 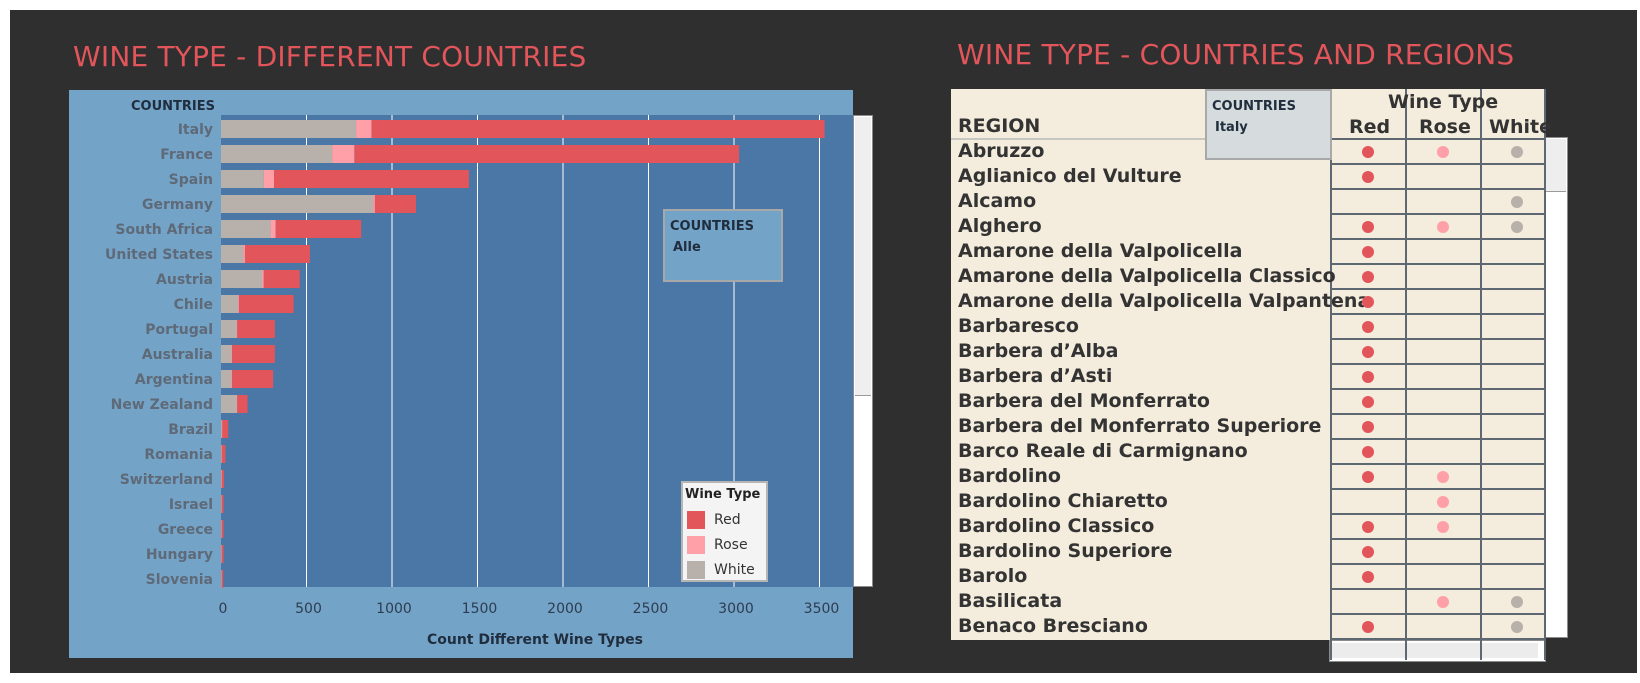 What do you see at coordinates (696, 545) in the screenshot?
I see `legend-swatch-rose` at bounding box center [696, 545].